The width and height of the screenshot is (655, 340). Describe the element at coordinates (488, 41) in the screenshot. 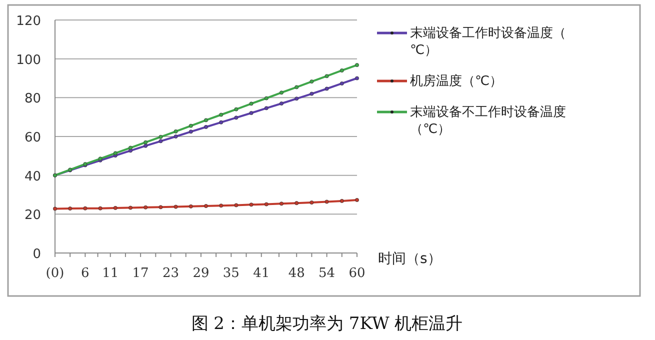

I see `legend-label: 末端设备工作时设备温度（℃）` at that location.